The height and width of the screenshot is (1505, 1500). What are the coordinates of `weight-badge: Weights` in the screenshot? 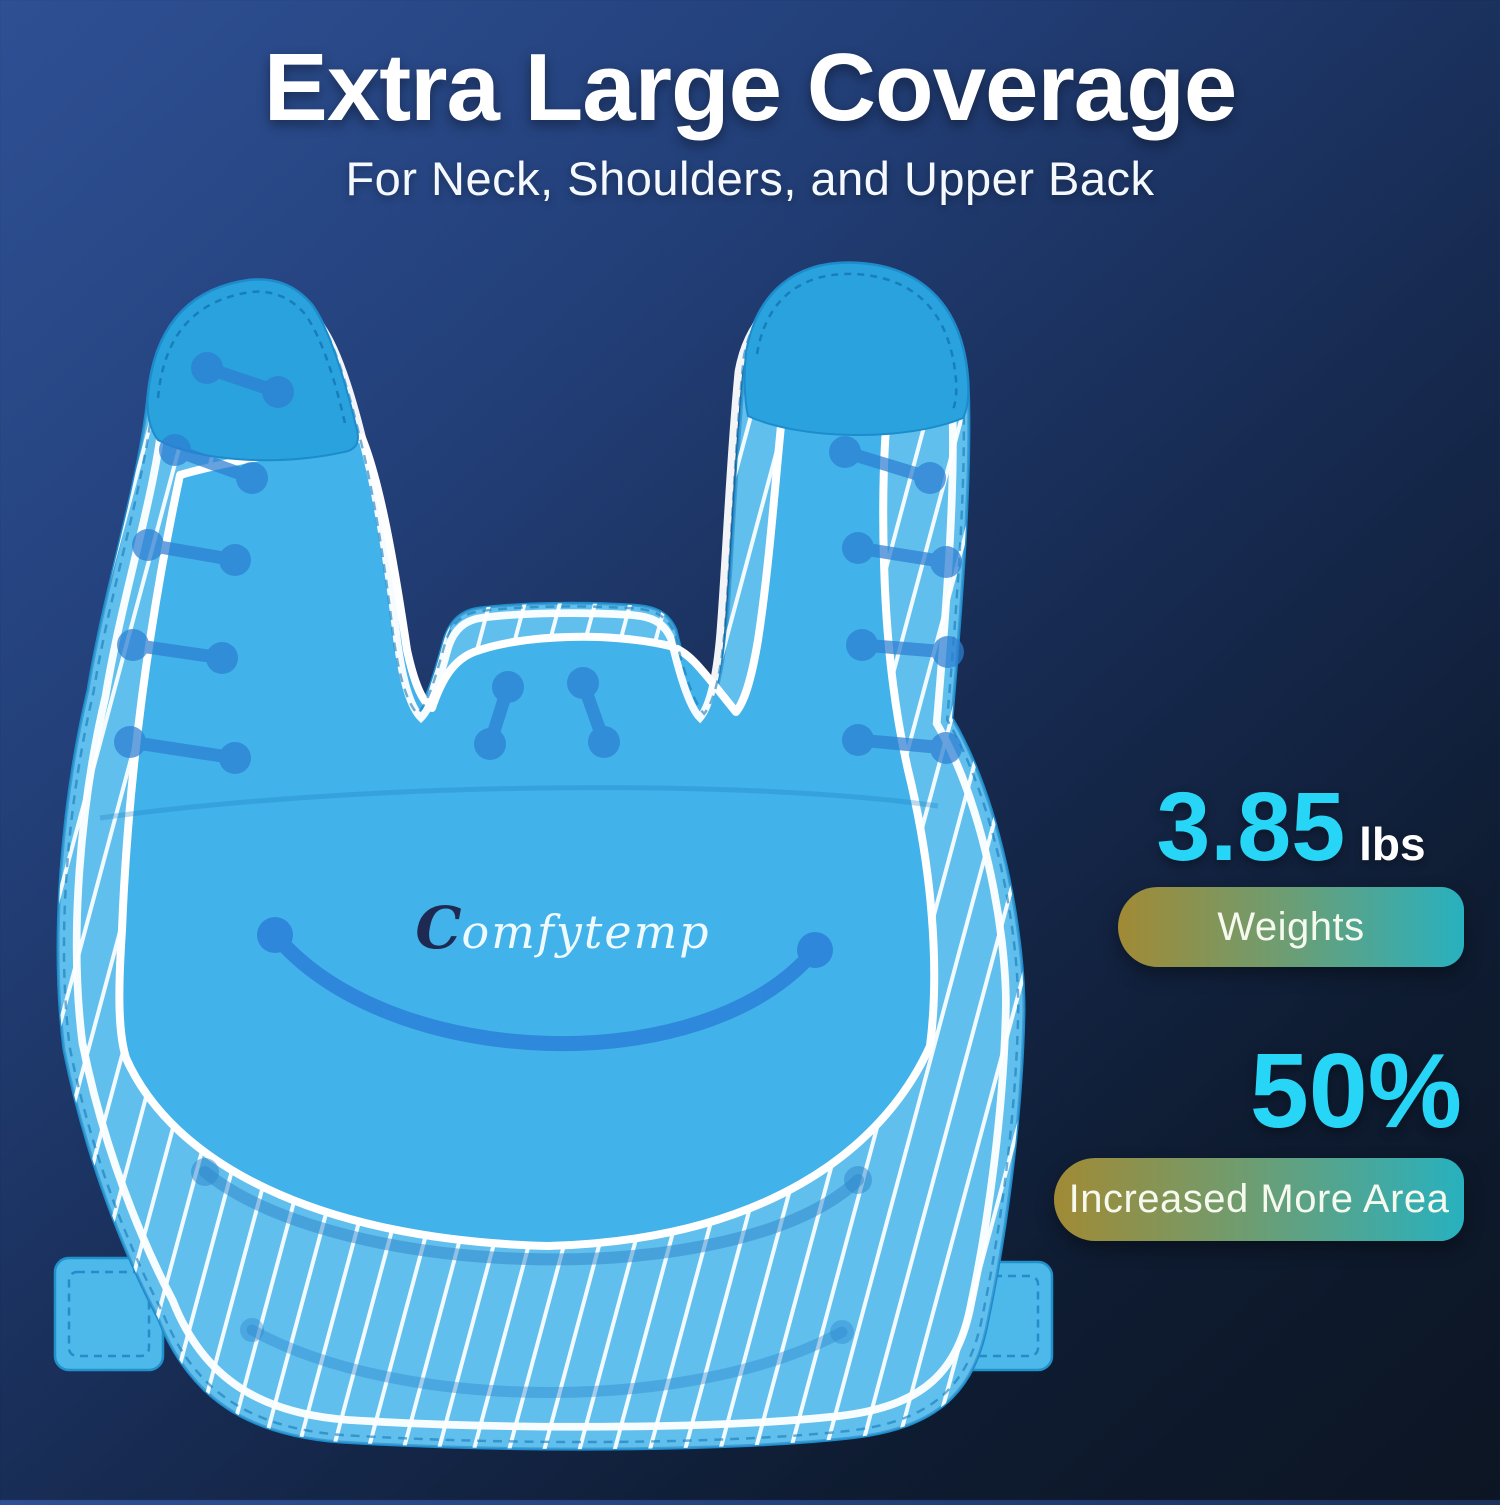 It's located at (1291, 927).